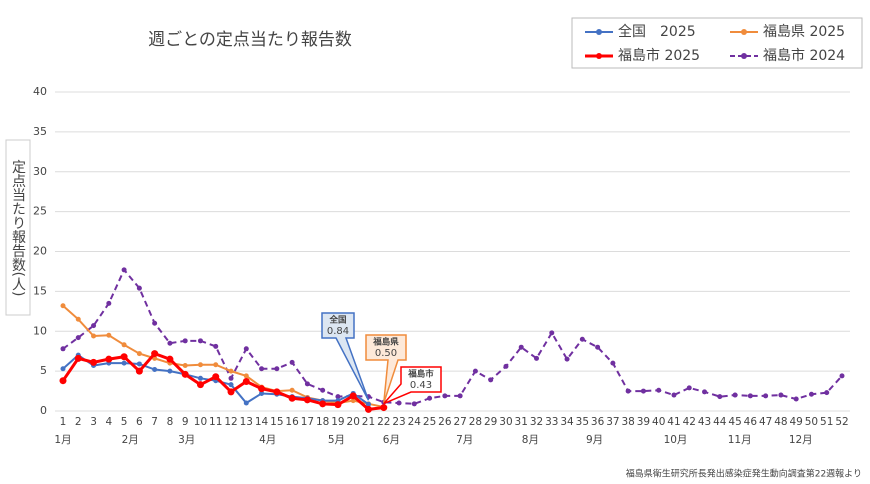  I want to click on x-tick-label: 9, so click(185, 422).